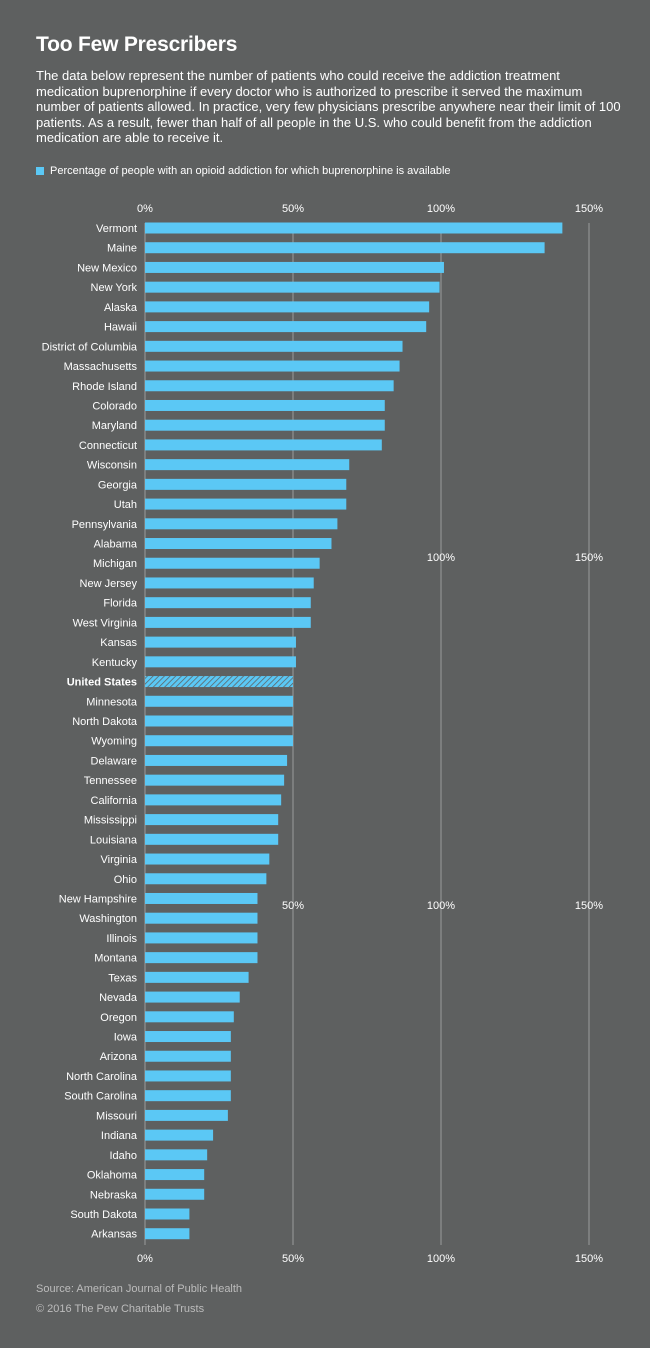  What do you see at coordinates (114, 1195) in the screenshot?
I see `category-label: Nebraska` at bounding box center [114, 1195].